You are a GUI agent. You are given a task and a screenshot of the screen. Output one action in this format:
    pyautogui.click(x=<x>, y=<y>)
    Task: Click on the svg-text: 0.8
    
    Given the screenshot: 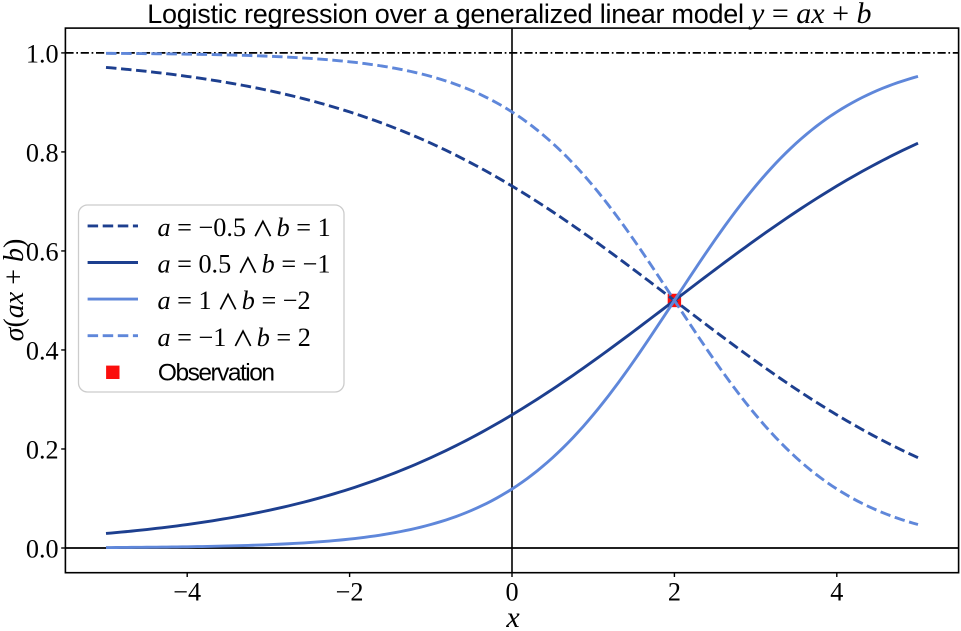 What is the action you would take?
    pyautogui.click(x=42, y=153)
    